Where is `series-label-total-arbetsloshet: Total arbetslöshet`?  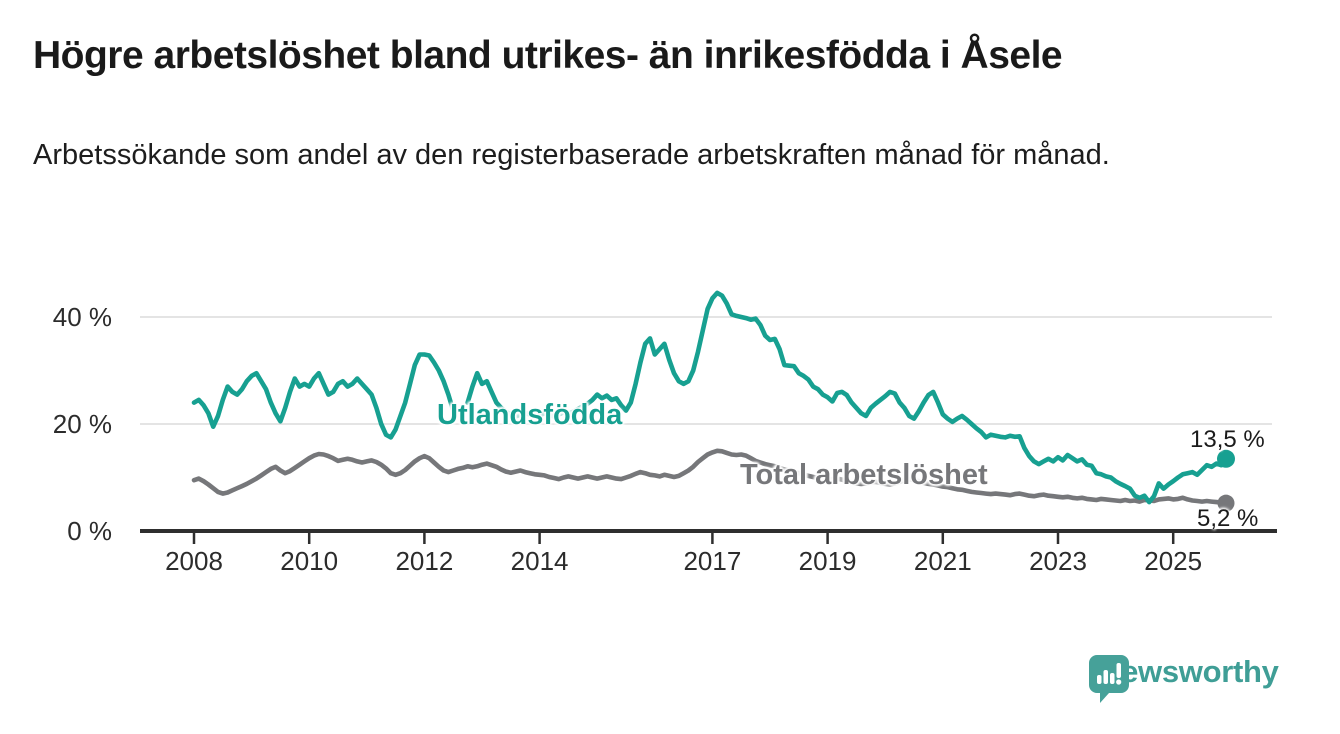
series-label-total-arbetsloshet: Total arbetslöshet is located at coordinates (864, 475).